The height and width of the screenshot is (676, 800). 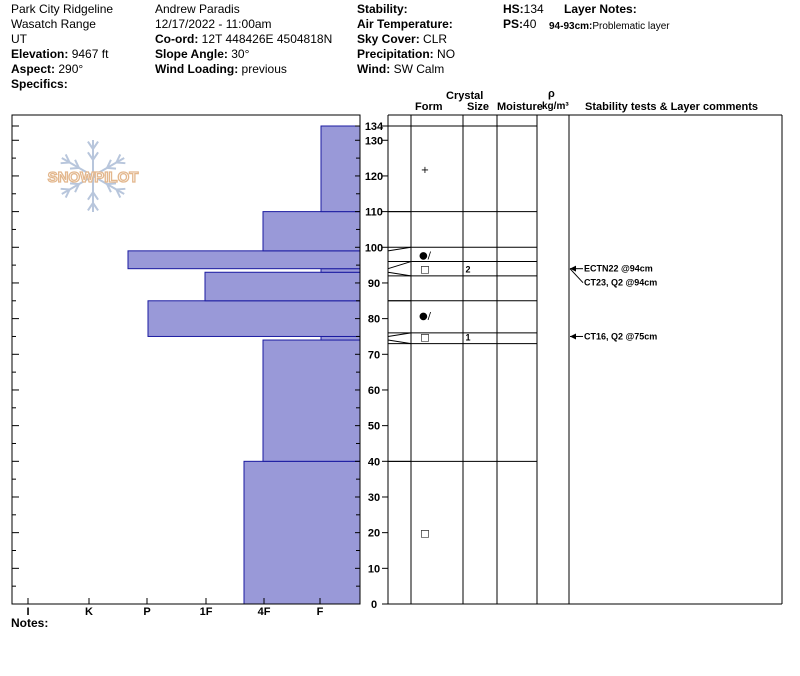 What do you see at coordinates (388, 39) in the screenshot?
I see `sky-label: Sky Cover:` at bounding box center [388, 39].